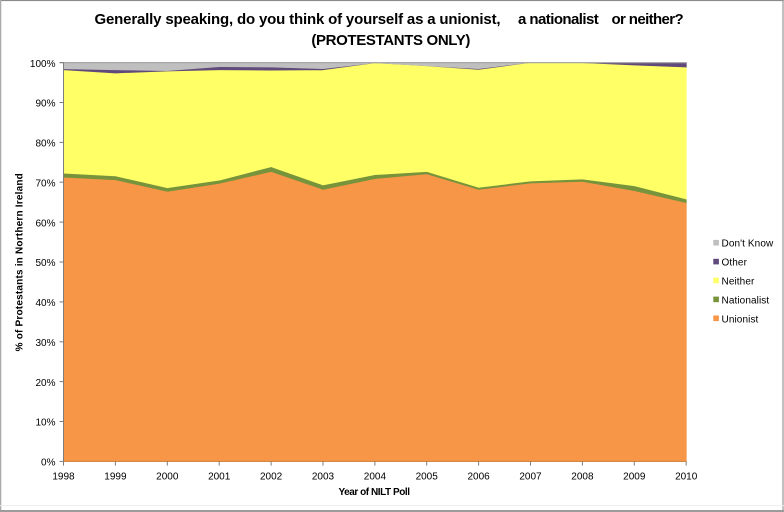 The width and height of the screenshot is (784, 512). Describe the element at coordinates (48, 463) in the screenshot. I see `svg-text: 0%` at that location.